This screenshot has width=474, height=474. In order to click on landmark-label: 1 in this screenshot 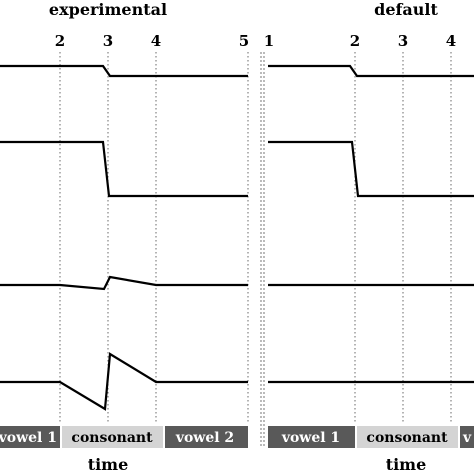, I will do `click(269, 41)`.